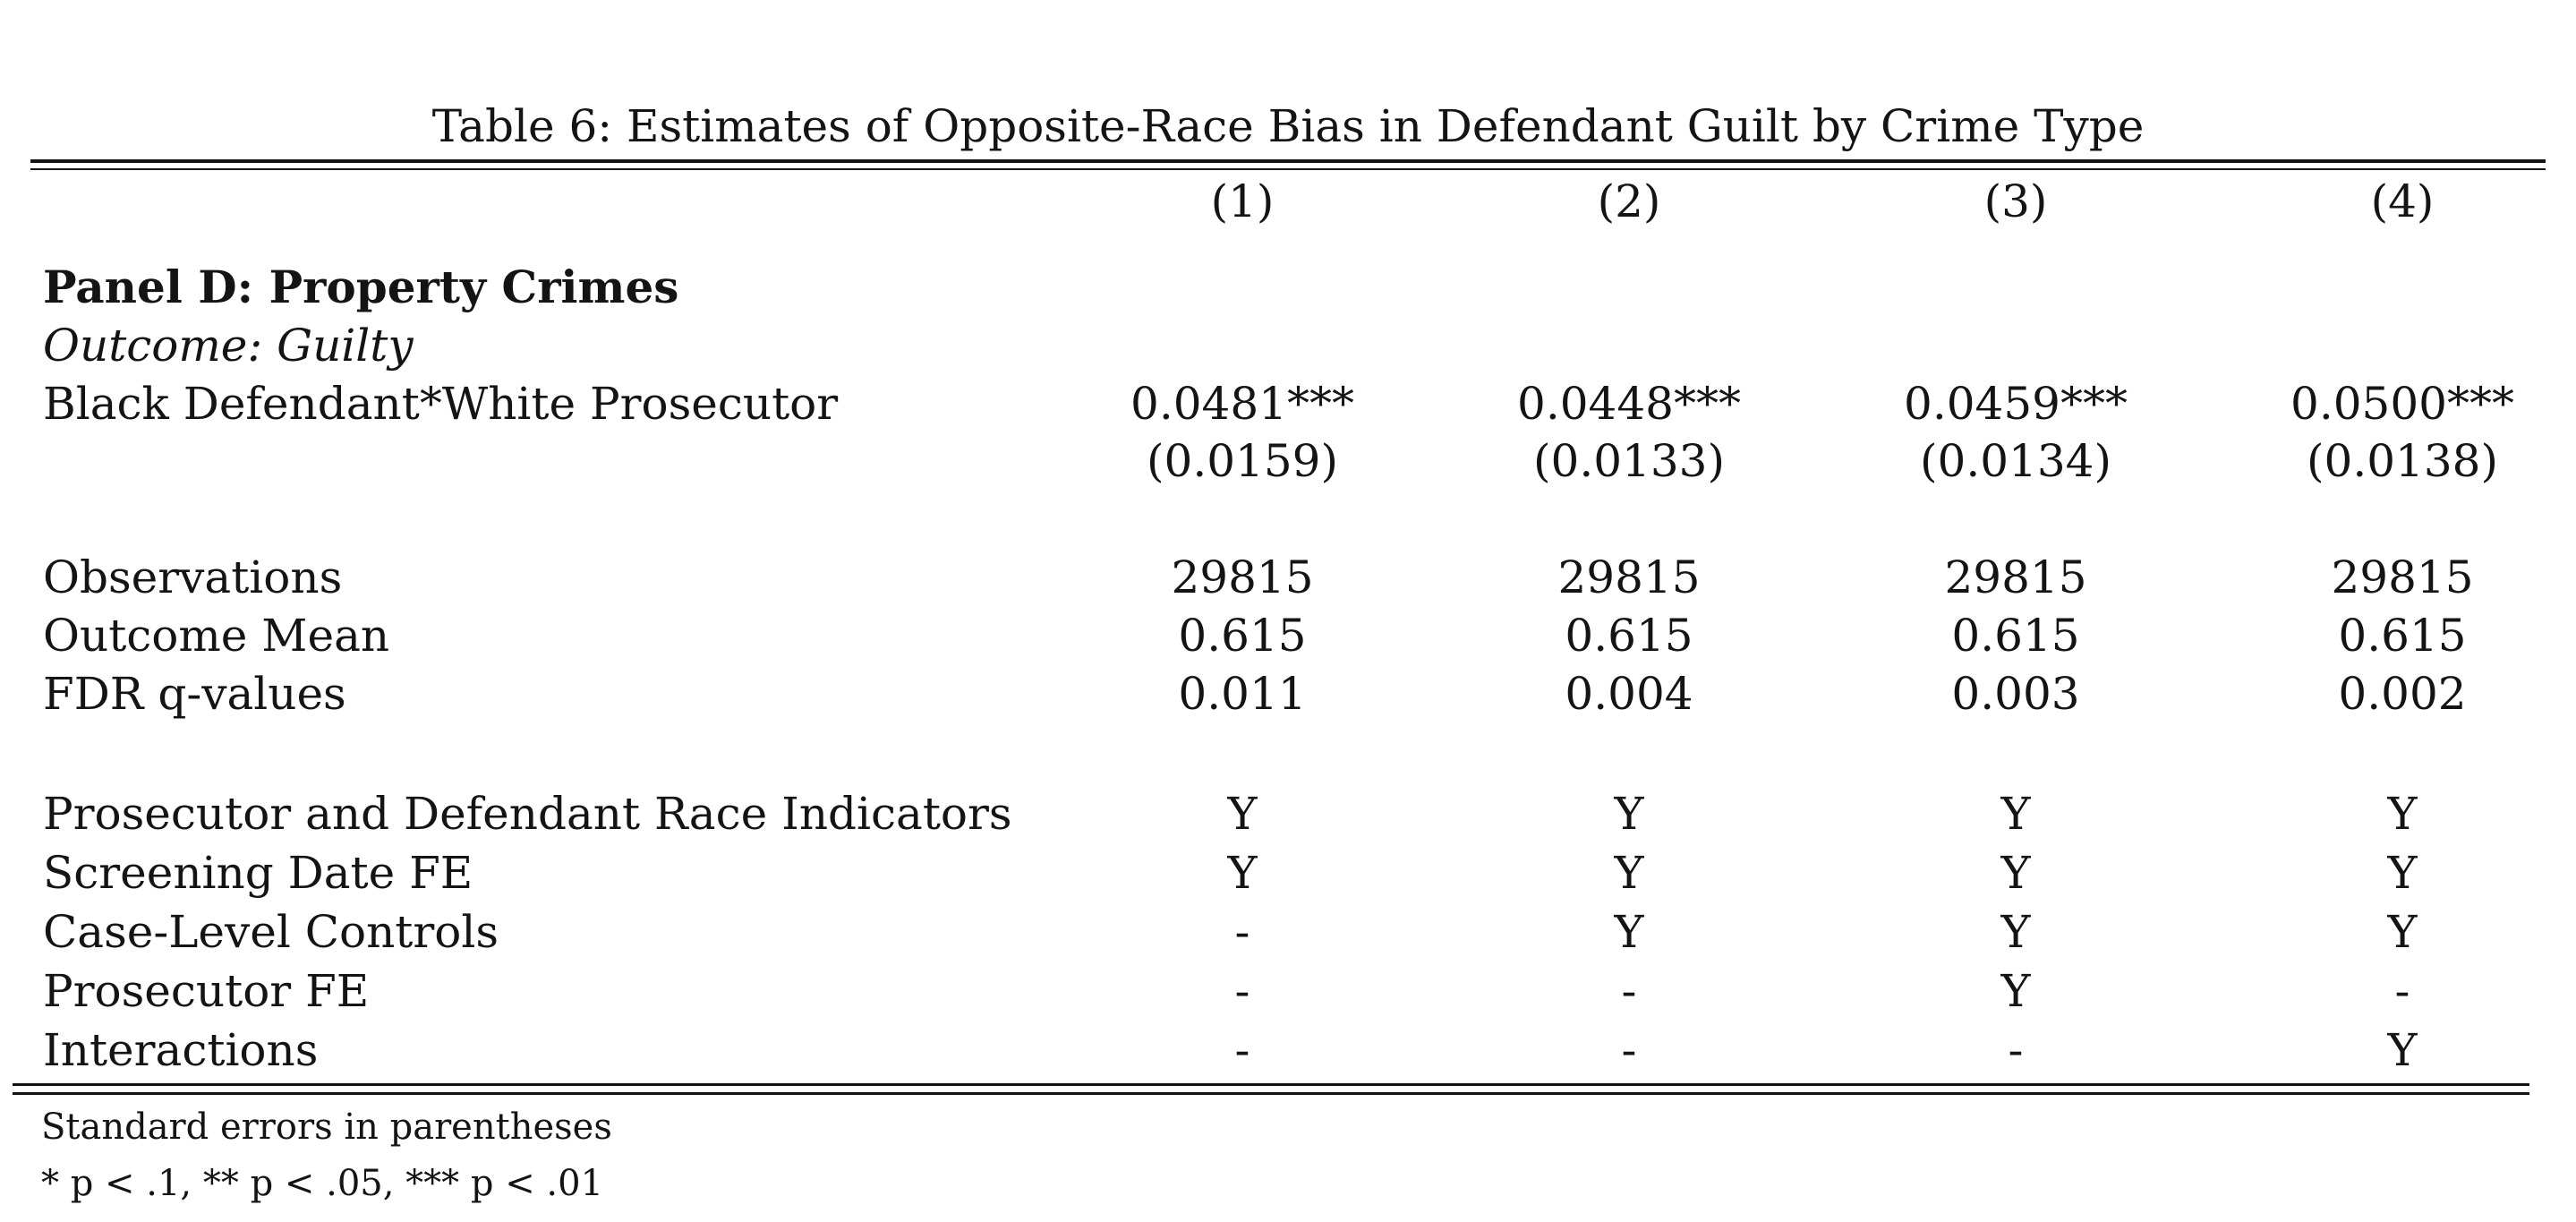 The height and width of the screenshot is (1222, 2576). What do you see at coordinates (527, 814) in the screenshot?
I see `row-label: Prosecutor and Defendant Race Indicators` at bounding box center [527, 814].